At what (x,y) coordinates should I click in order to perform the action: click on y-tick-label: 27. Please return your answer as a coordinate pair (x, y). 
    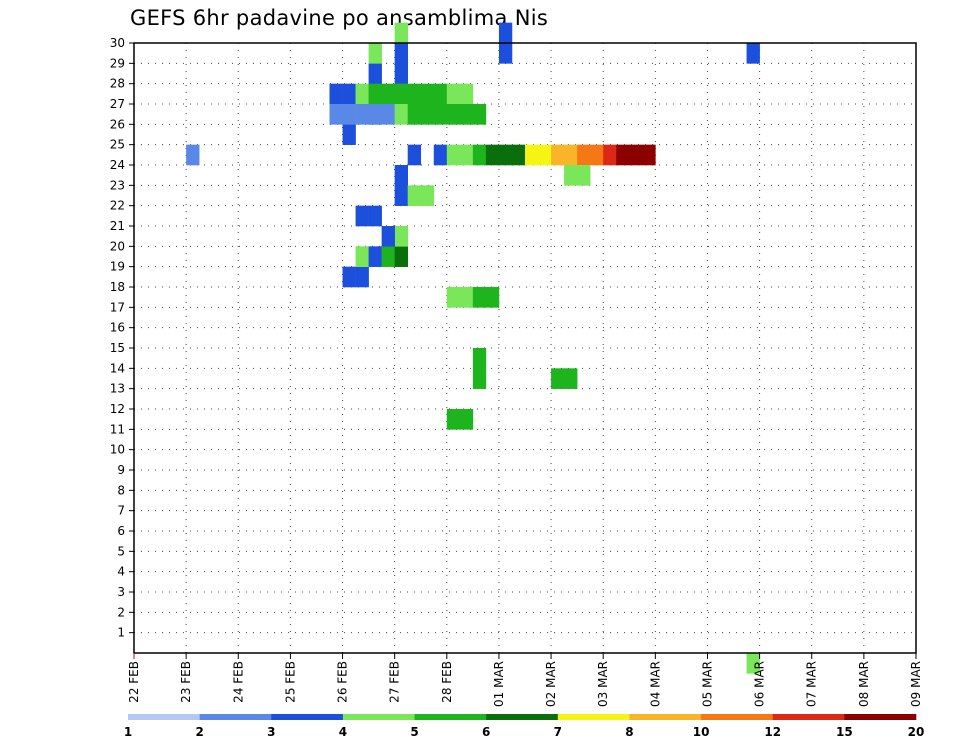
    Looking at the image, I should click on (117, 104).